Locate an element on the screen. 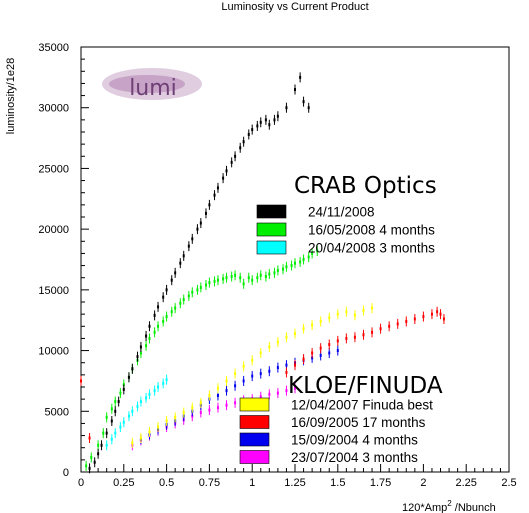 Image resolution: width=529 pixels, height=513 pixels. x-tick-label: 2.5 is located at coordinates (508, 483).